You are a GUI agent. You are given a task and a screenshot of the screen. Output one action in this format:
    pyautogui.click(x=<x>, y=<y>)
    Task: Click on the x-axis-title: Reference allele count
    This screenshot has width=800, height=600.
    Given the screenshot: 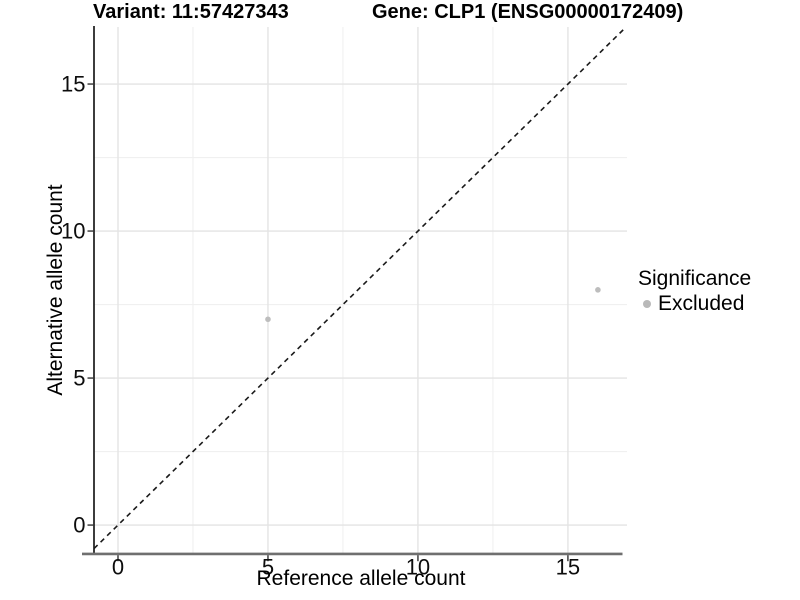 What is the action you would take?
    pyautogui.click(x=361, y=578)
    